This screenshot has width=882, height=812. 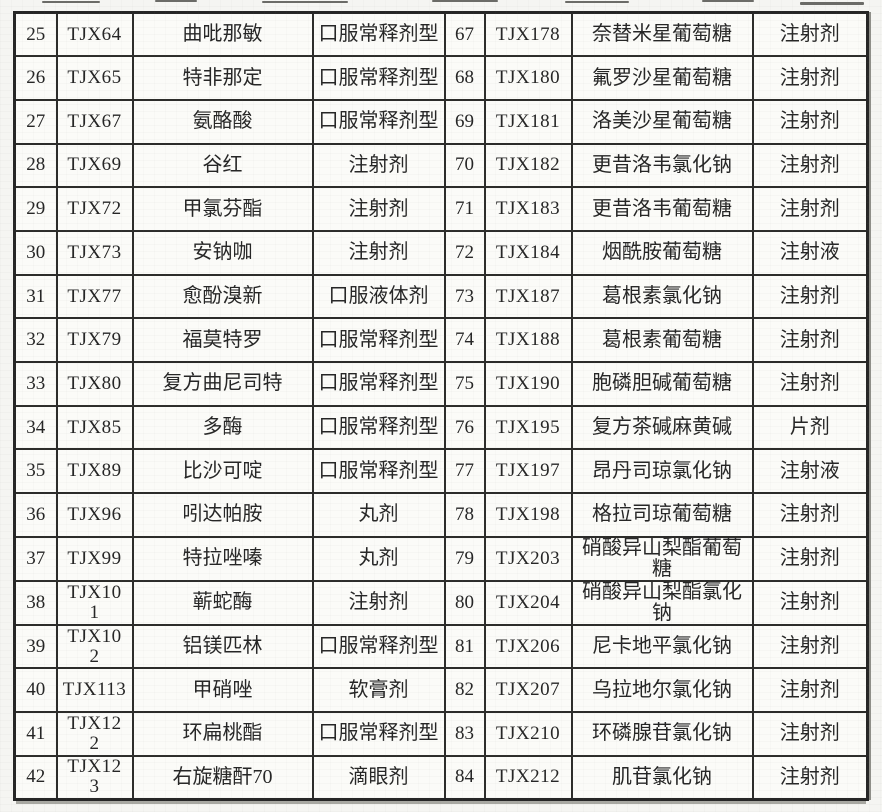 What do you see at coordinates (94, 427) in the screenshot?
I see `cell-drug-code: TJX85` at bounding box center [94, 427].